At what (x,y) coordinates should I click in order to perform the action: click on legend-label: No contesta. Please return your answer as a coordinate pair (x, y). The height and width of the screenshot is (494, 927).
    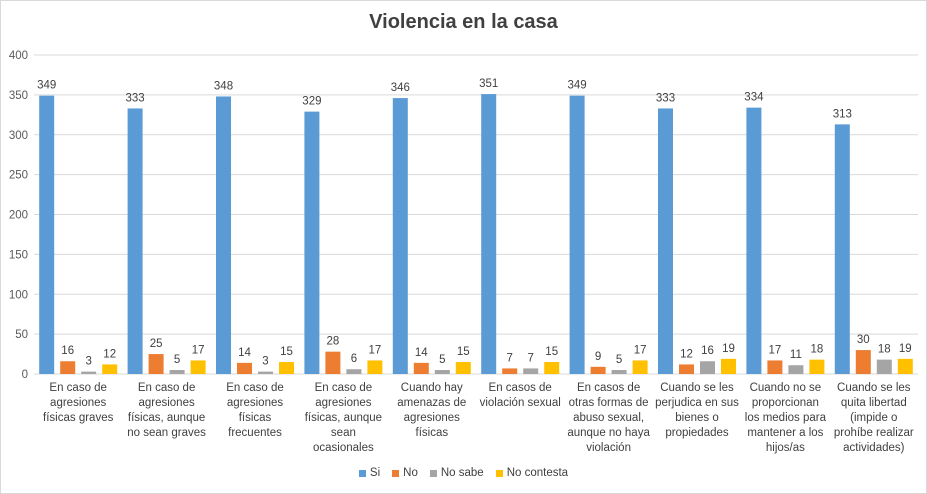
    Looking at the image, I should click on (537, 473).